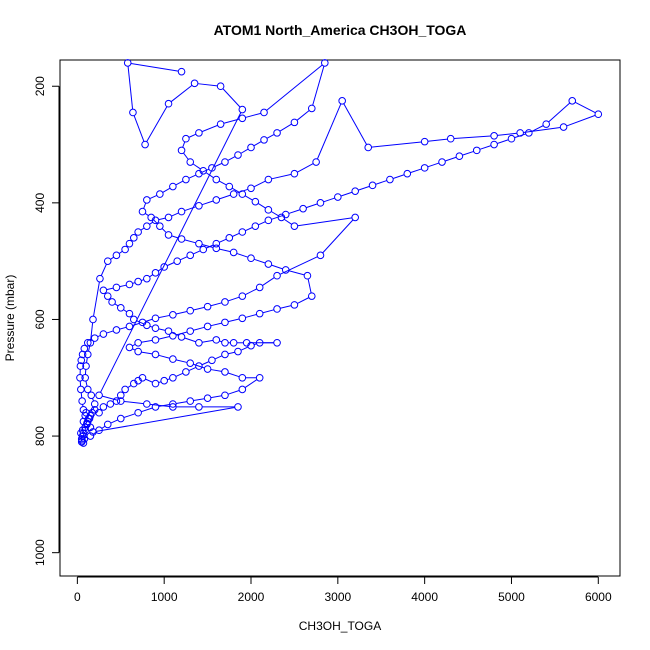  I want to click on x-tick-label: 6000, so click(598, 597).